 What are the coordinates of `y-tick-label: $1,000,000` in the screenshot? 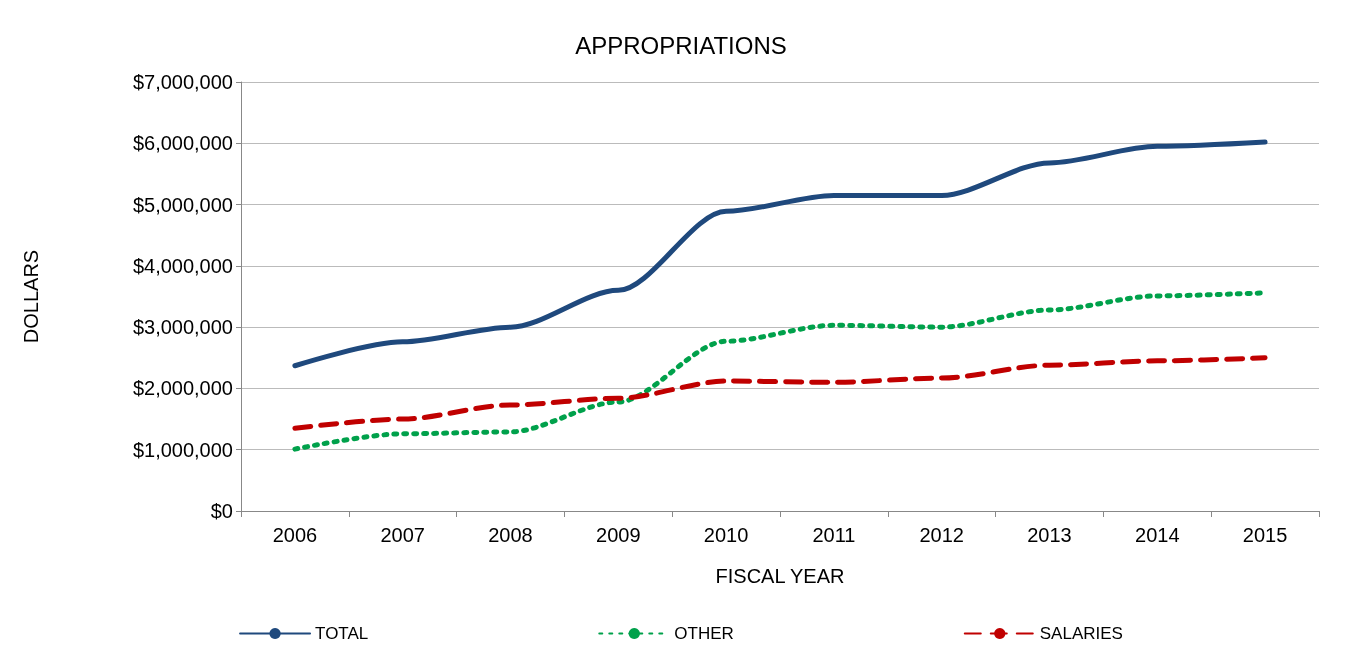 It's located at (182, 449).